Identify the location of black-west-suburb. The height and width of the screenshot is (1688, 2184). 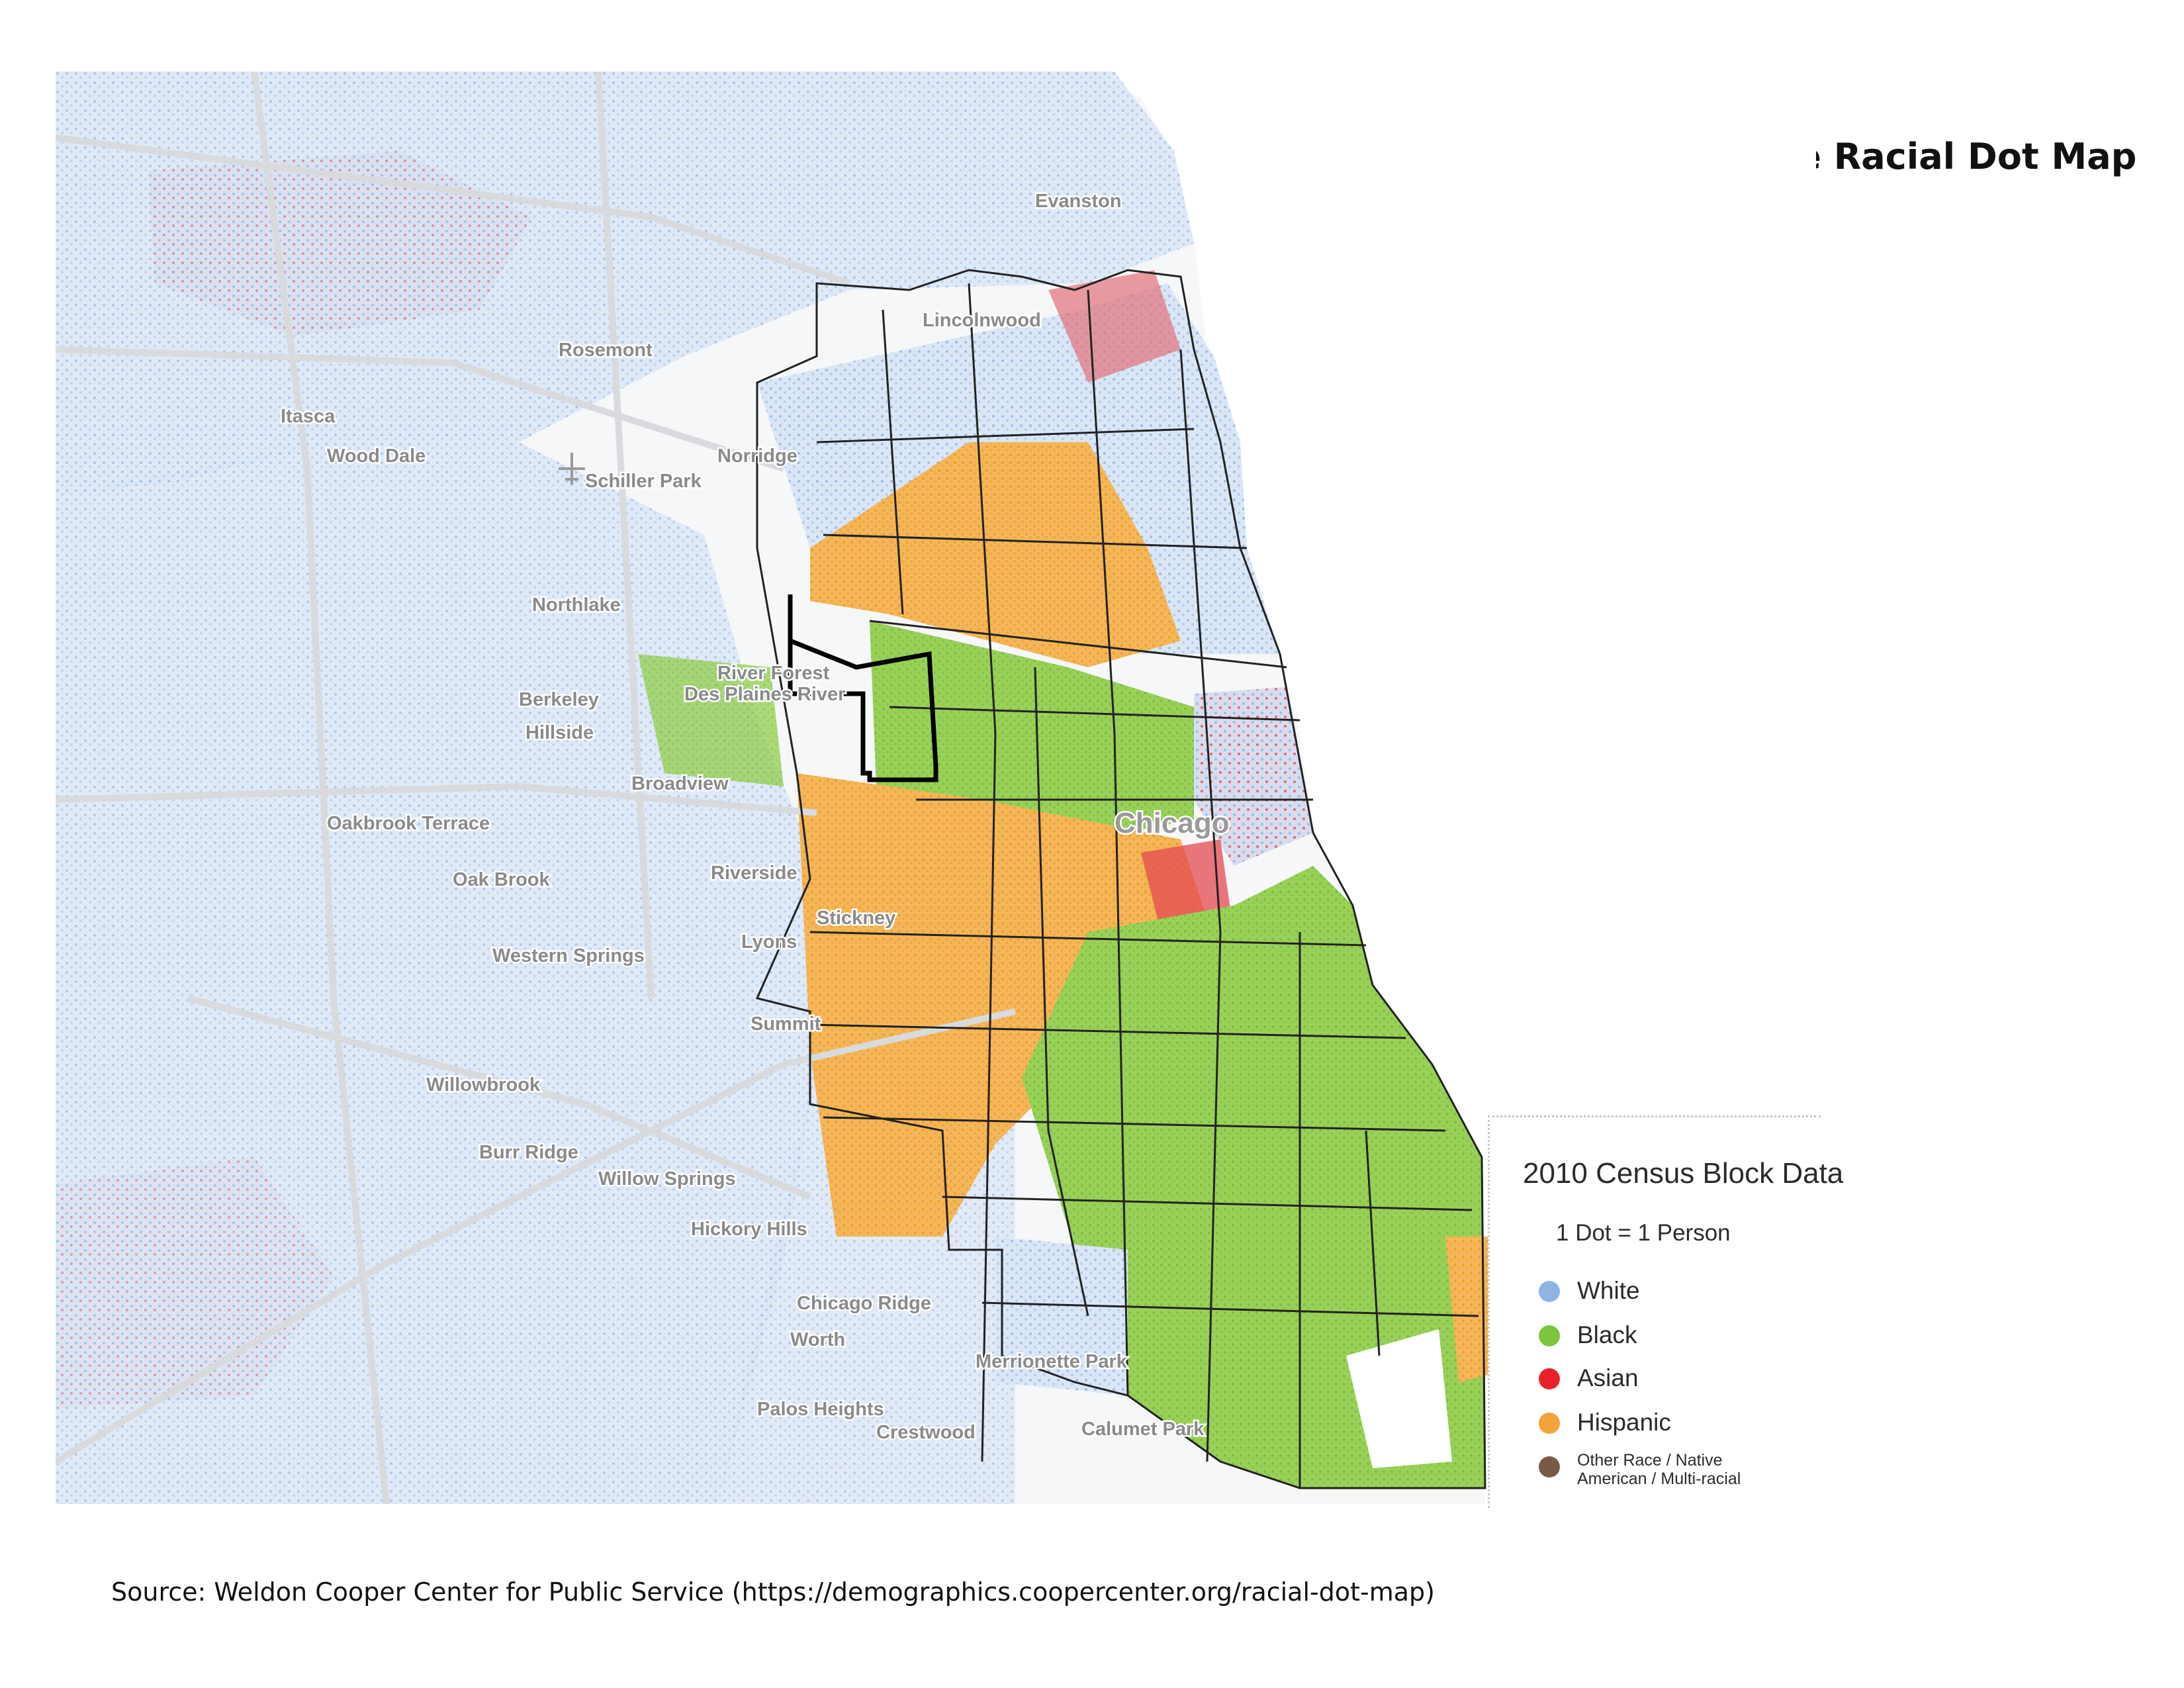
(711, 720).